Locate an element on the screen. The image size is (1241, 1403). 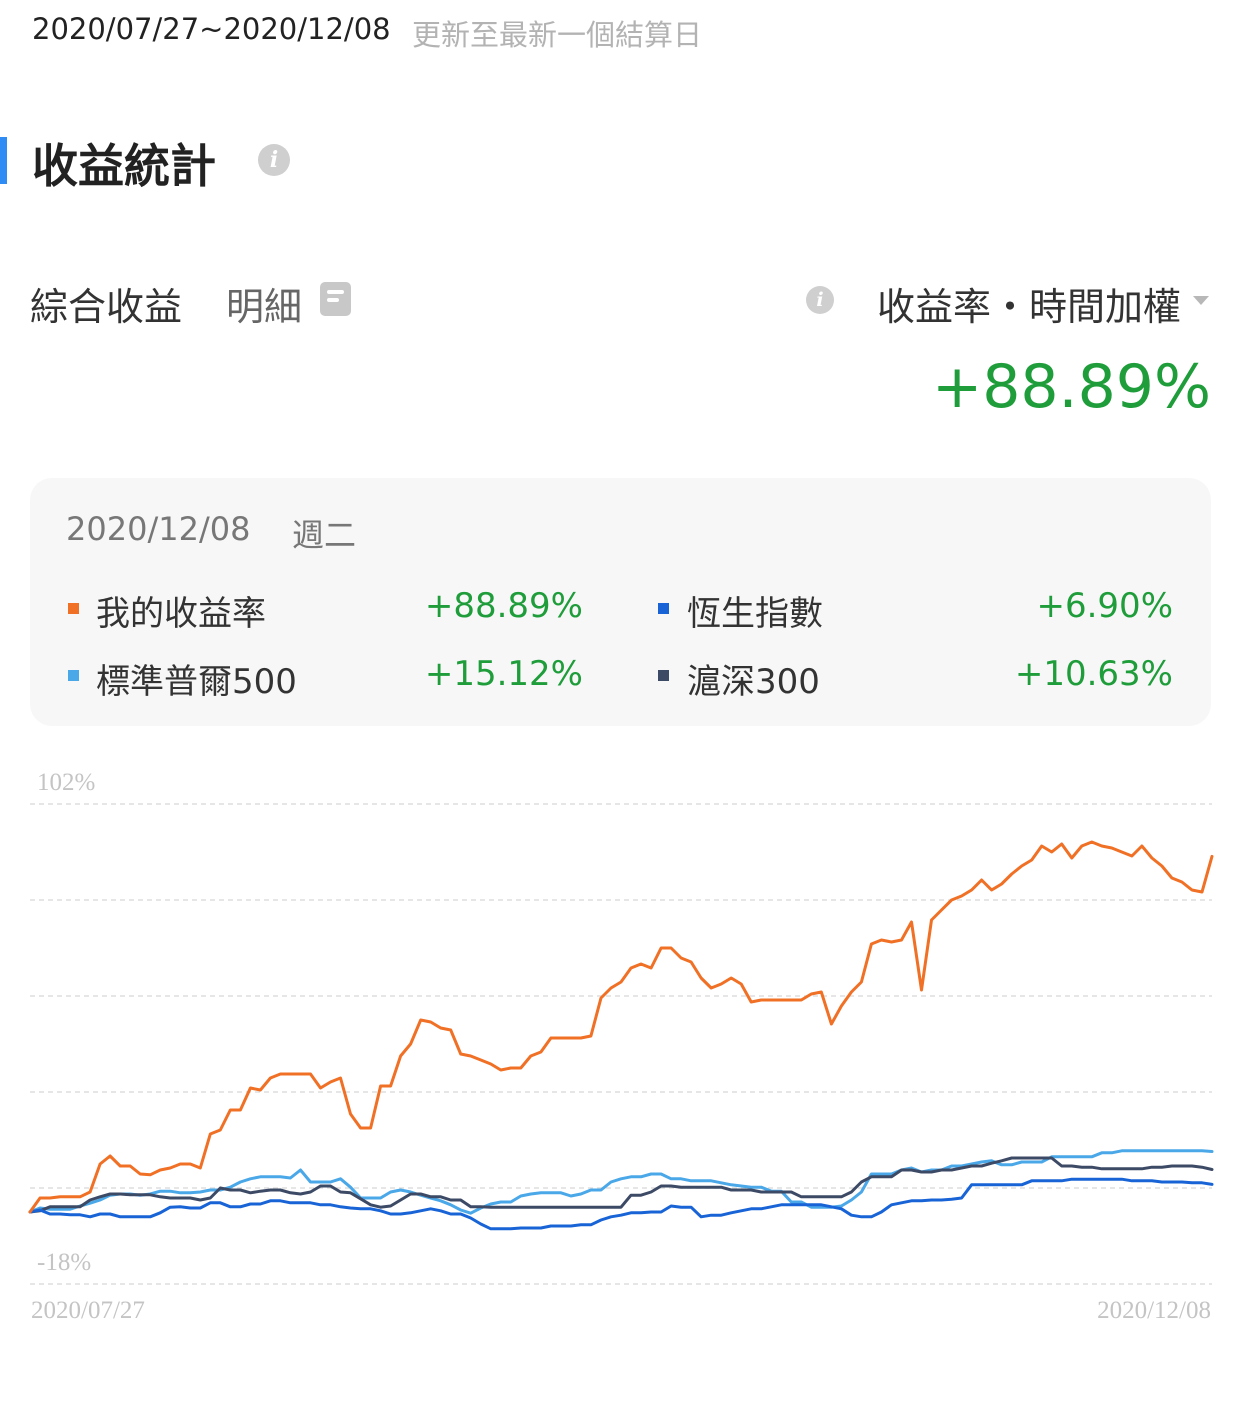
legend-swatch-csi300 is located at coordinates (663, 675).